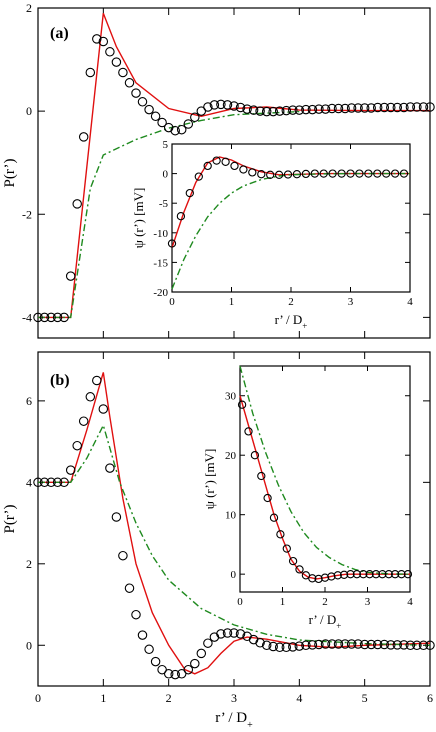  What do you see at coordinates (29, 8) in the screenshot?
I see `y-tick-label: 2` at bounding box center [29, 8].